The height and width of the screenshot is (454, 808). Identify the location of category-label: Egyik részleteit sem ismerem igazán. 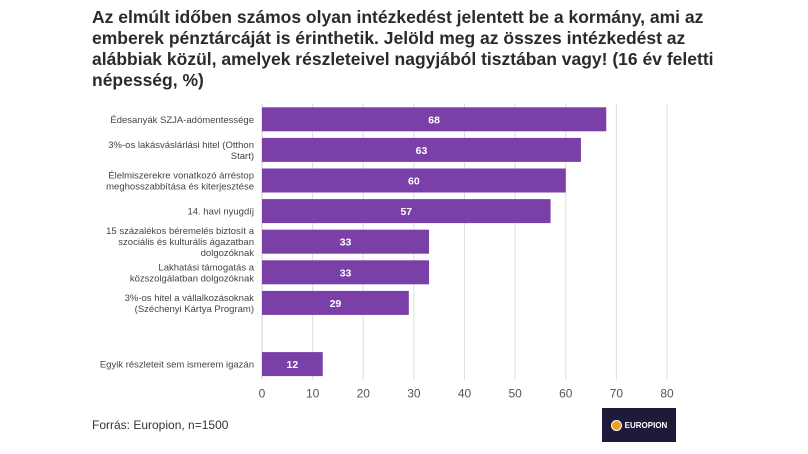
(177, 365).